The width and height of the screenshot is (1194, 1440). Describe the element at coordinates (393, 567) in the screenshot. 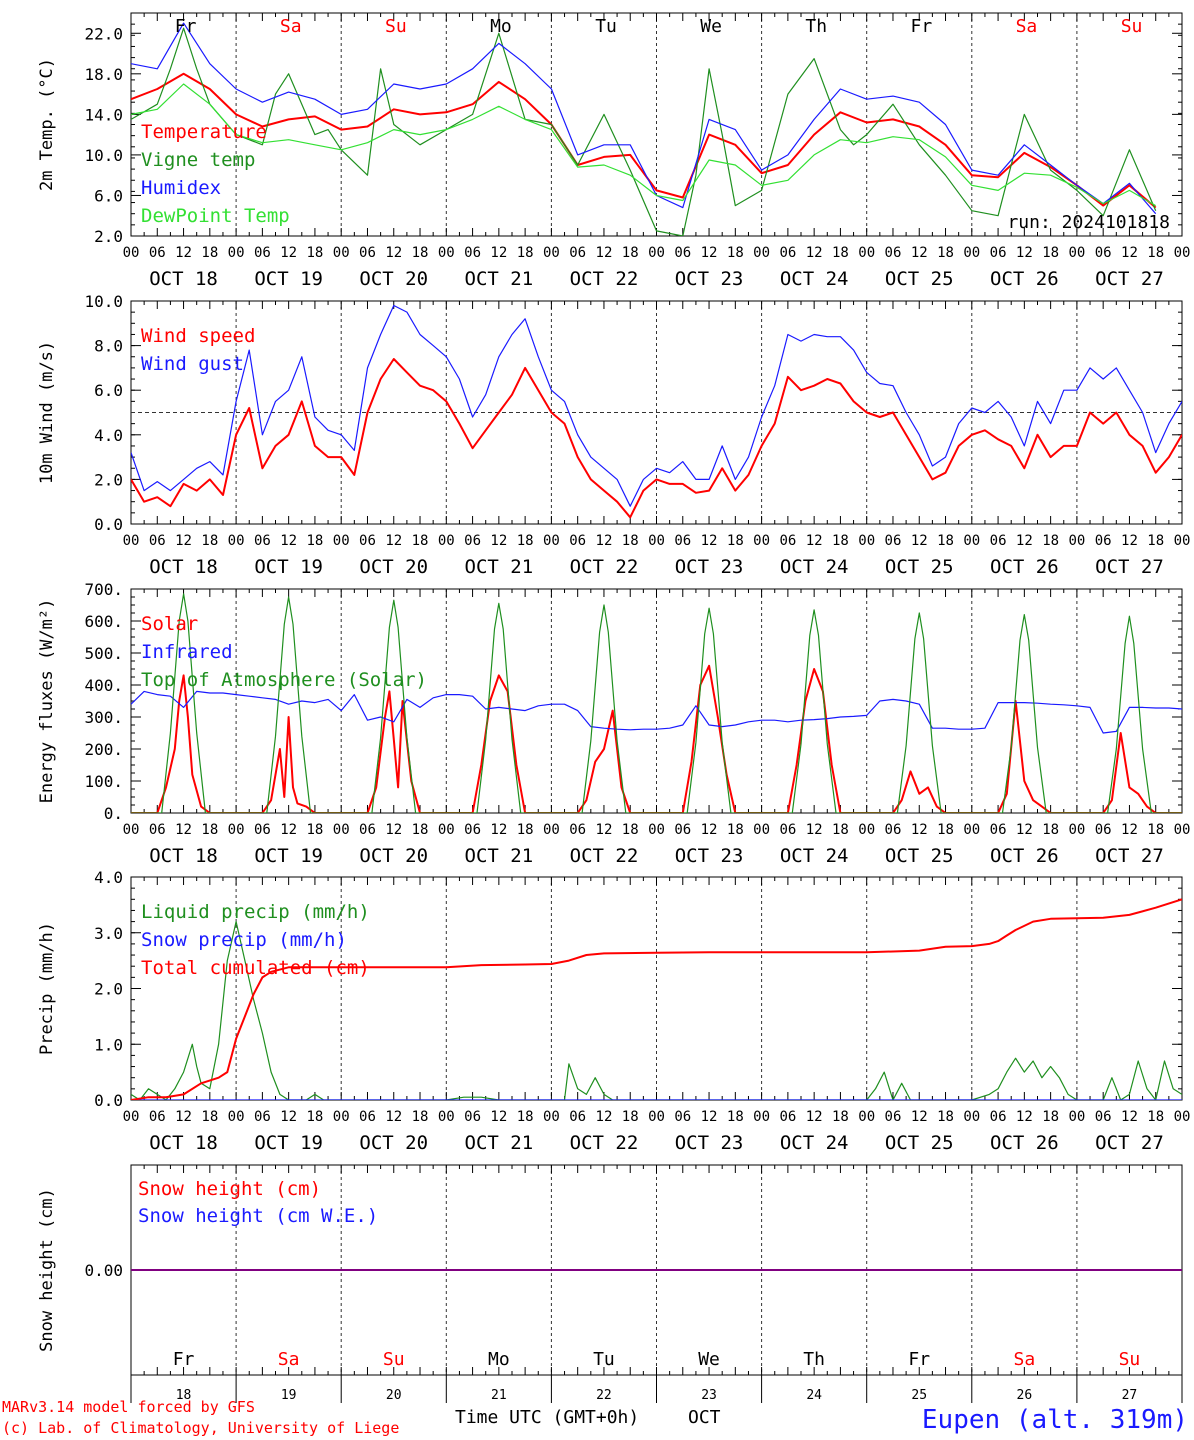

I see `date-label: OCT 20` at that location.